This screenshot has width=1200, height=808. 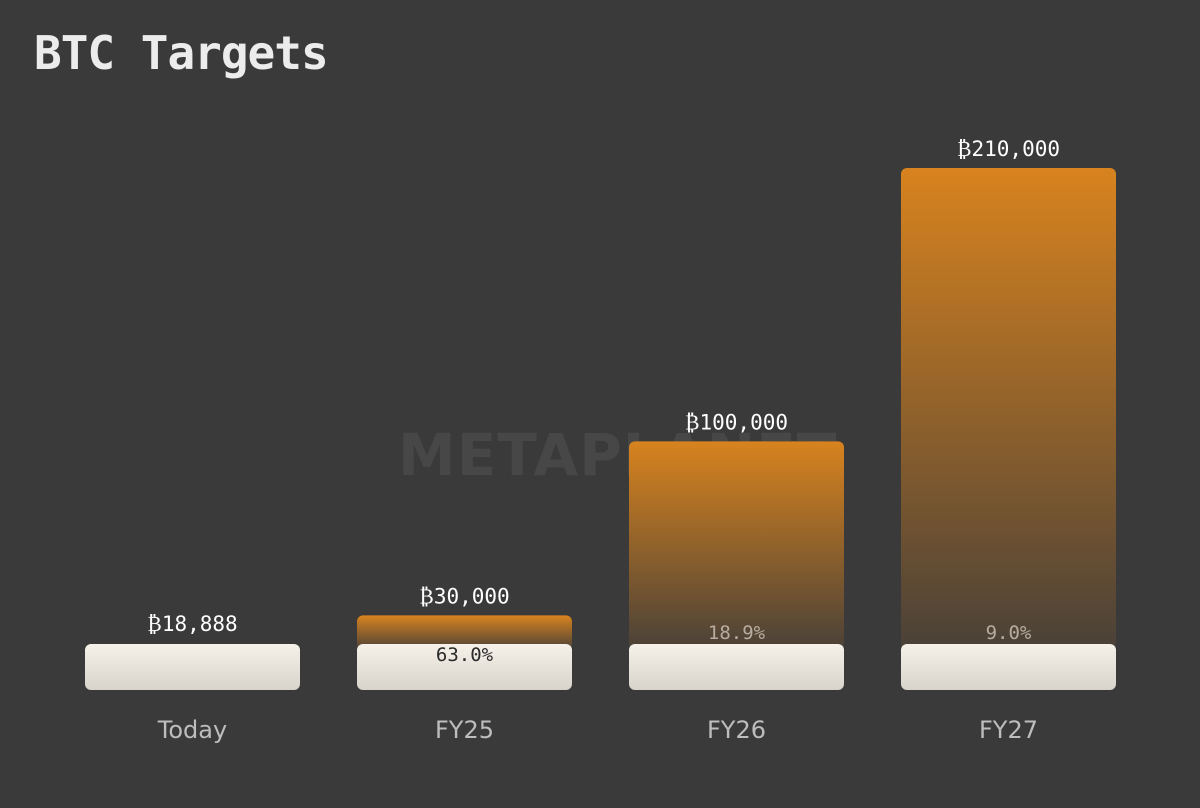 I want to click on growth-label-fy26: 18.9%, so click(x=737, y=633).